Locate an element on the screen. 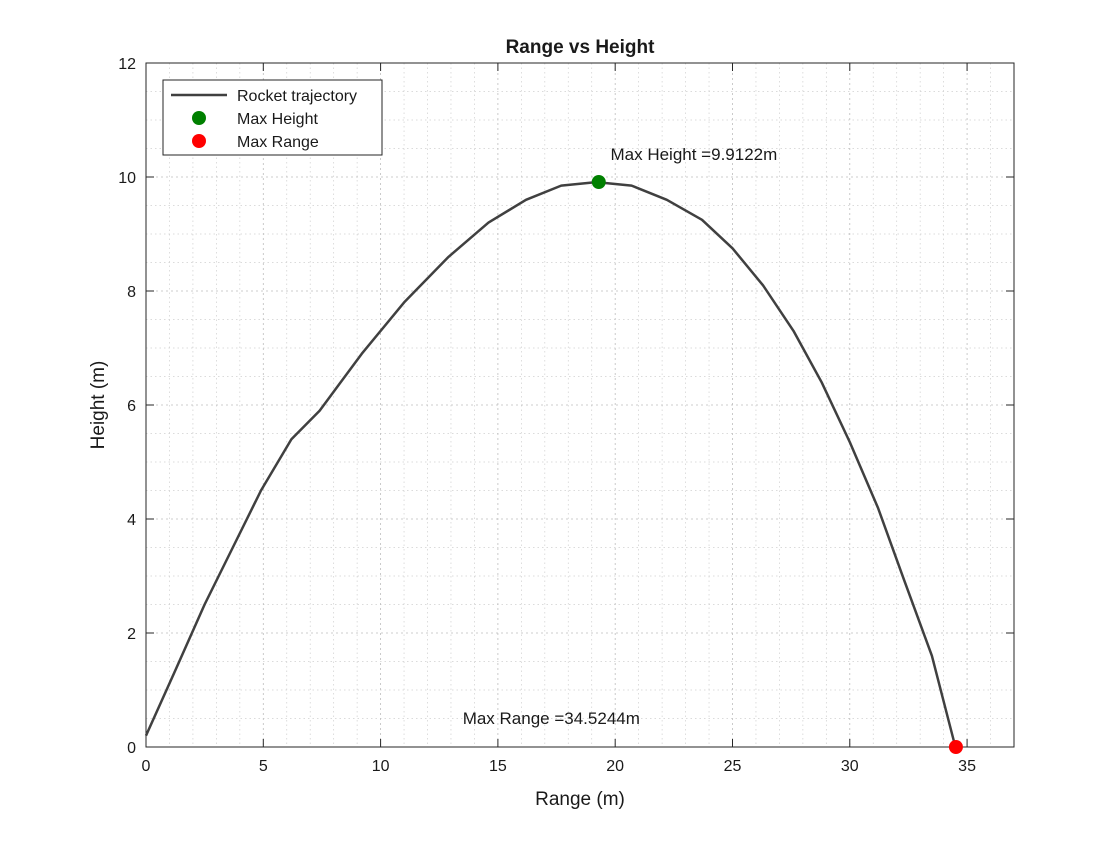  x-tick-label: 35 is located at coordinates (967, 766).